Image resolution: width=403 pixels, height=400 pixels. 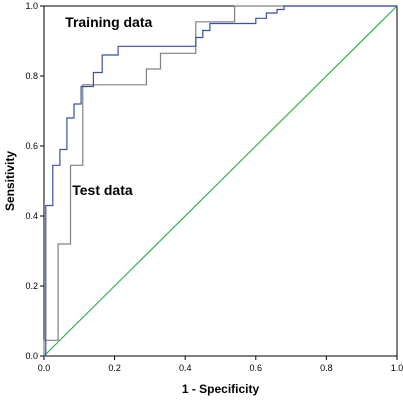 What do you see at coordinates (397, 368) in the screenshot?
I see `x-tick-label: 1.0` at bounding box center [397, 368].